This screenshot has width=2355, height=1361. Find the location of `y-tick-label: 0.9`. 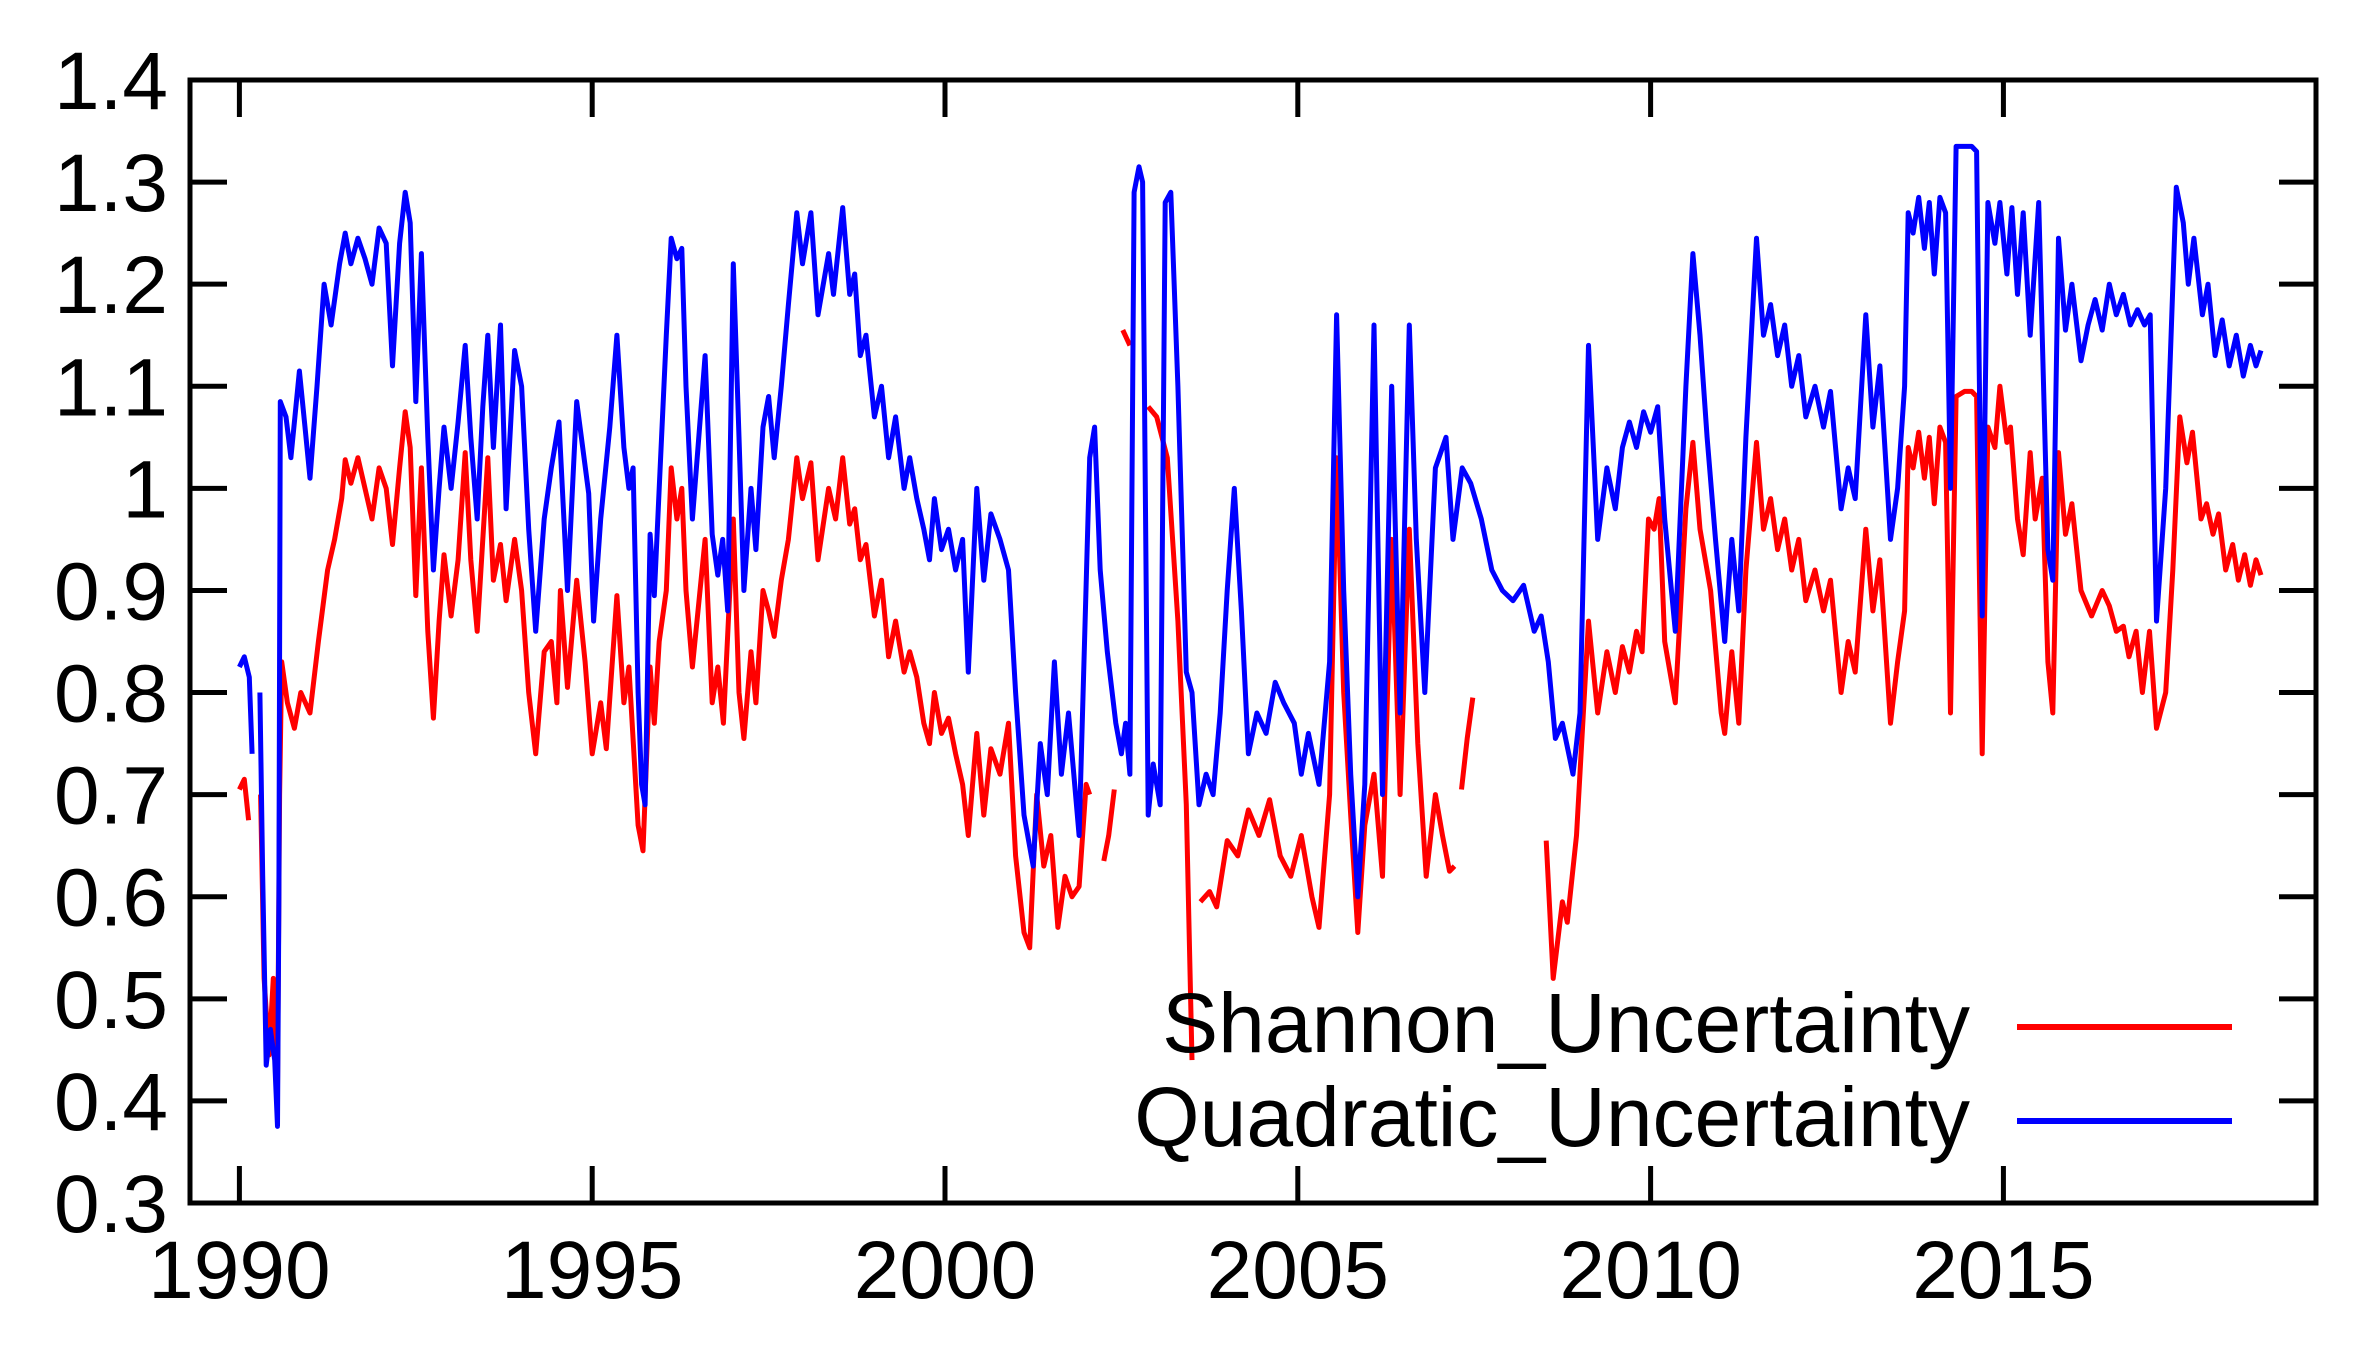

y-tick-label: 0.9 is located at coordinates (111, 591).